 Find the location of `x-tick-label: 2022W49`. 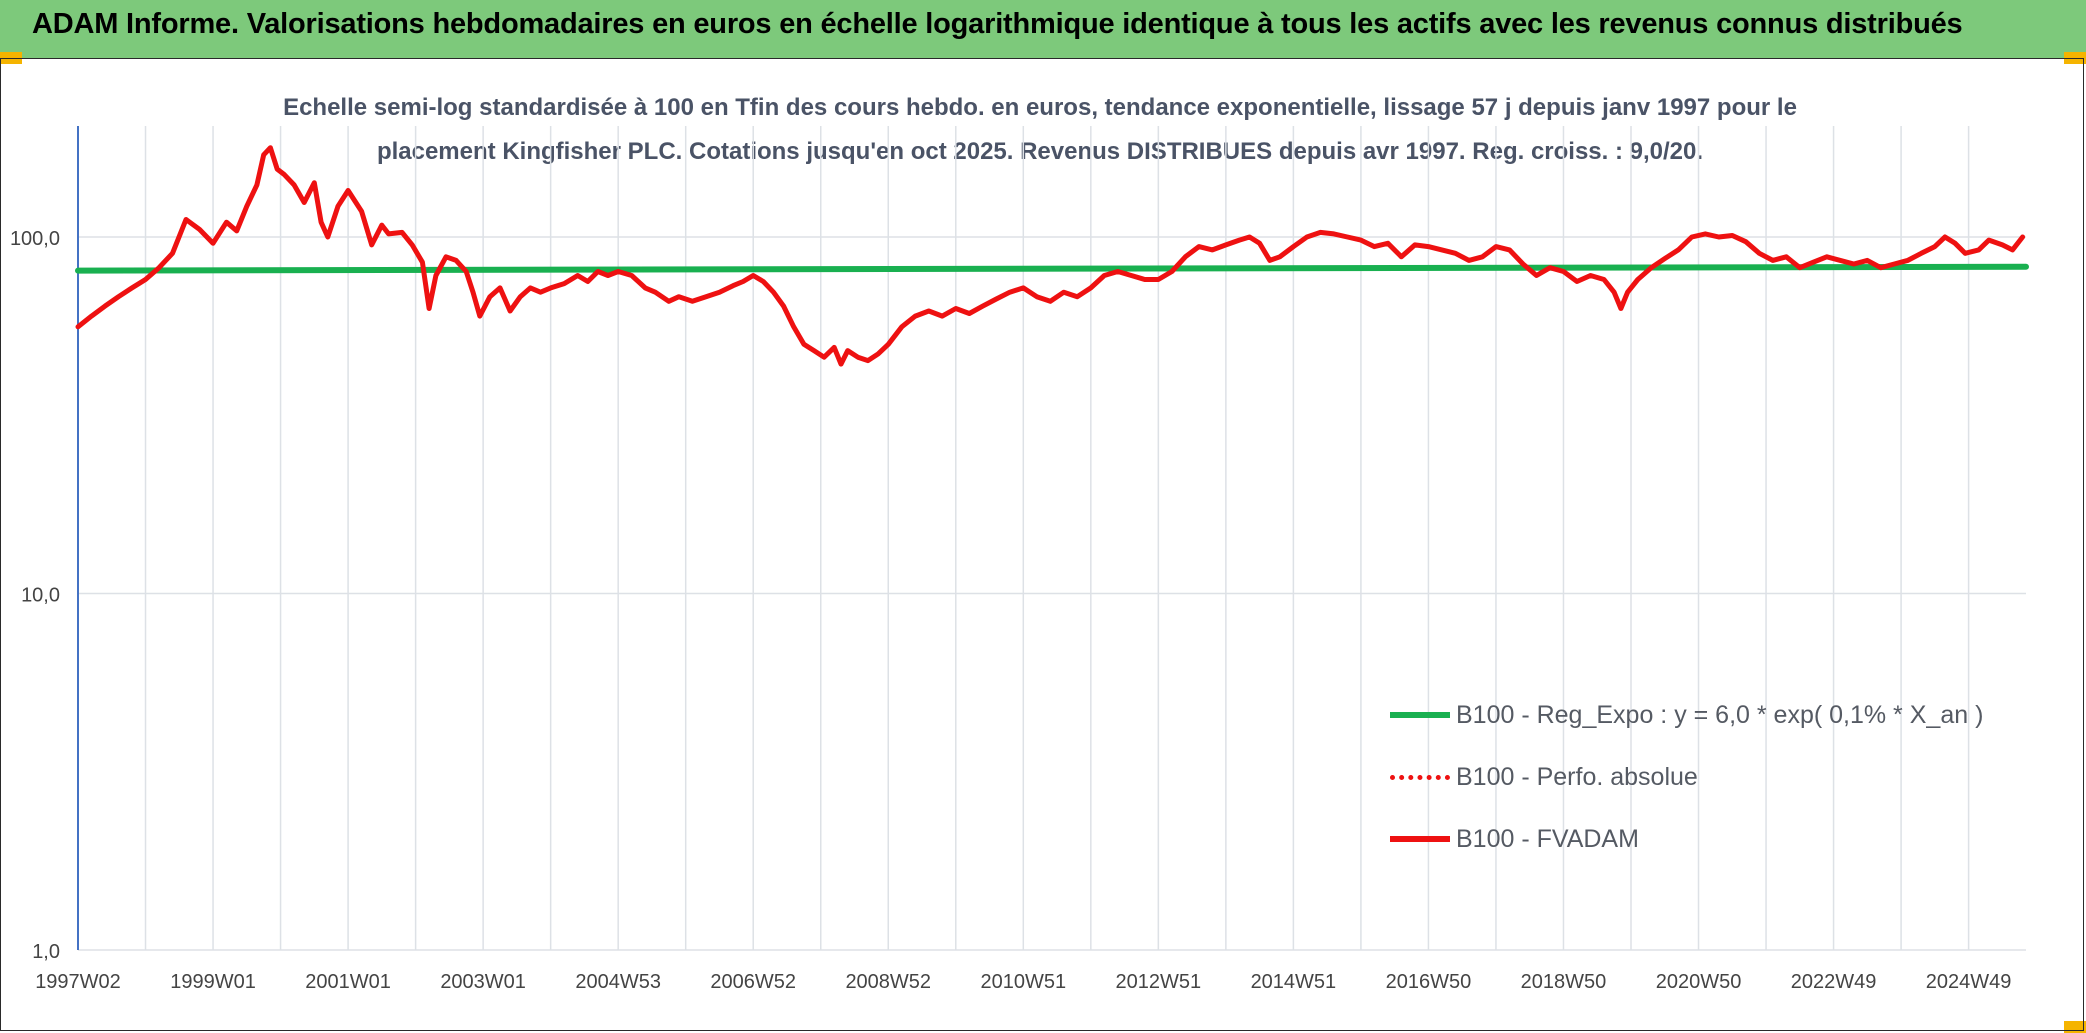

x-tick-label: 2022W49 is located at coordinates (1834, 982).